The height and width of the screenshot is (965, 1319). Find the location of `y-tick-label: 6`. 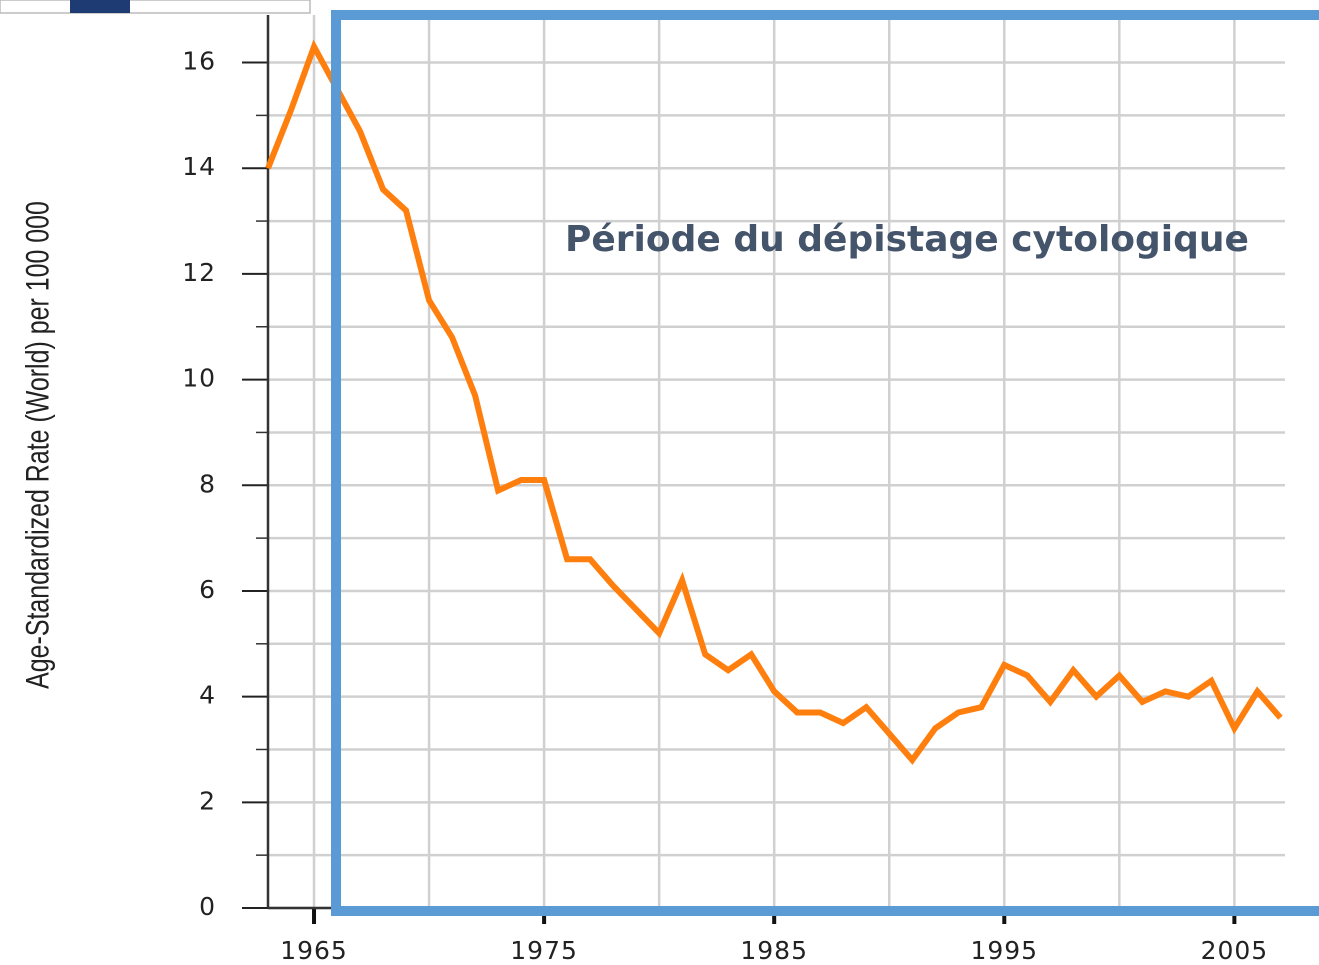

y-tick-label: 6 is located at coordinates (207, 589).